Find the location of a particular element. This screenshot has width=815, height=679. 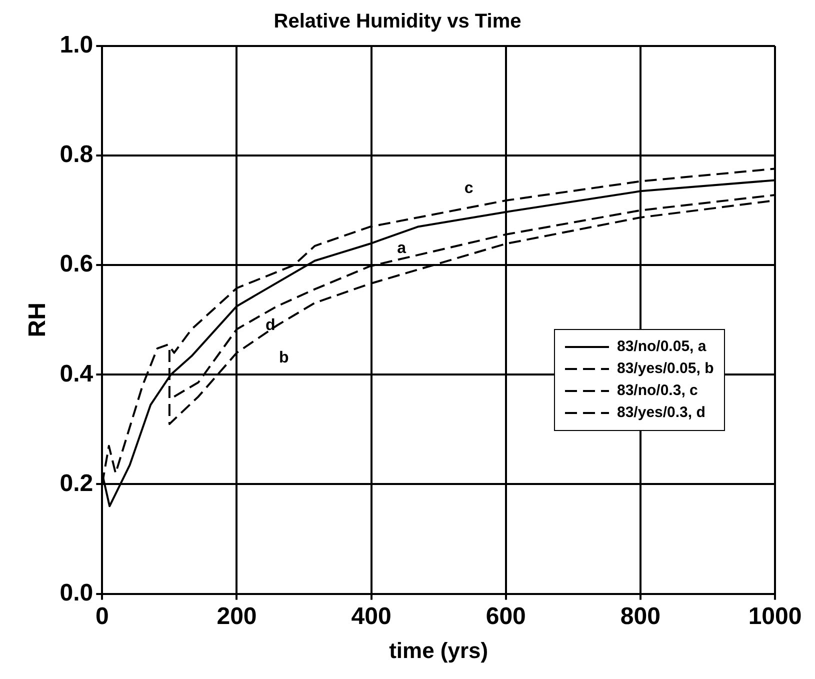

annotation: a is located at coordinates (401, 249).